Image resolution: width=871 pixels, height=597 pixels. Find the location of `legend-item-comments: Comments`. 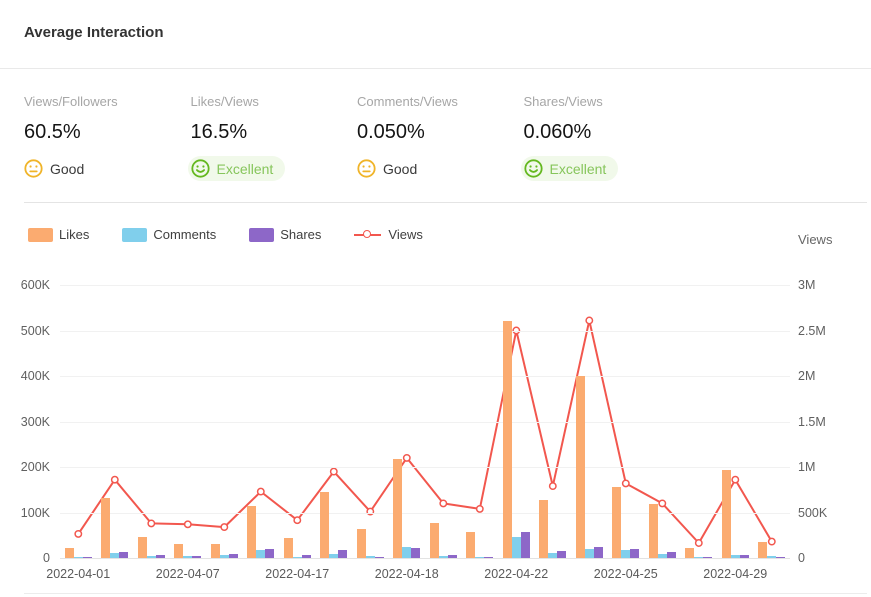

legend-item-comments: Comments is located at coordinates (169, 234).